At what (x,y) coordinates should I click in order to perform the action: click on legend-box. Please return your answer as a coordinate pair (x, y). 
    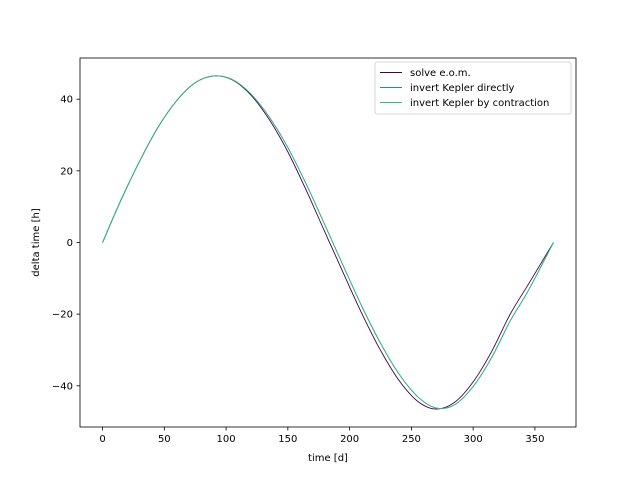
    Looking at the image, I should click on (473, 88).